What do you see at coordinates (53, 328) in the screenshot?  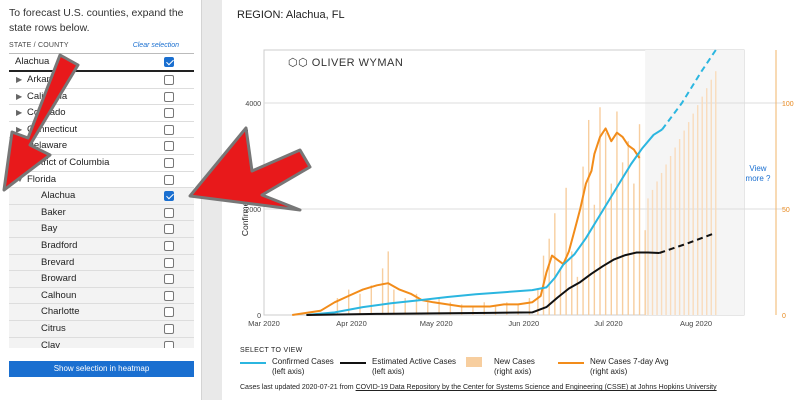 I see `row-label: Citrus` at bounding box center [53, 328].